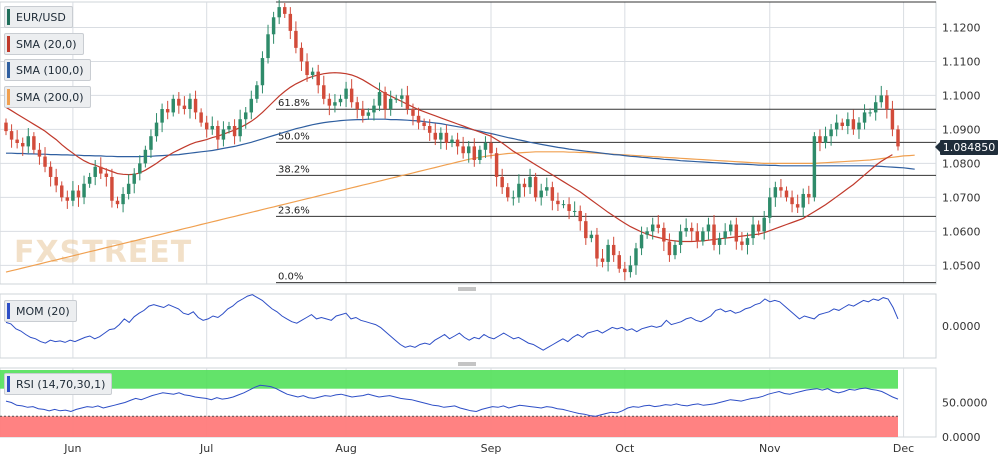  What do you see at coordinates (294, 103) in the screenshot?
I see `fib-level-label: 61.8%` at bounding box center [294, 103].